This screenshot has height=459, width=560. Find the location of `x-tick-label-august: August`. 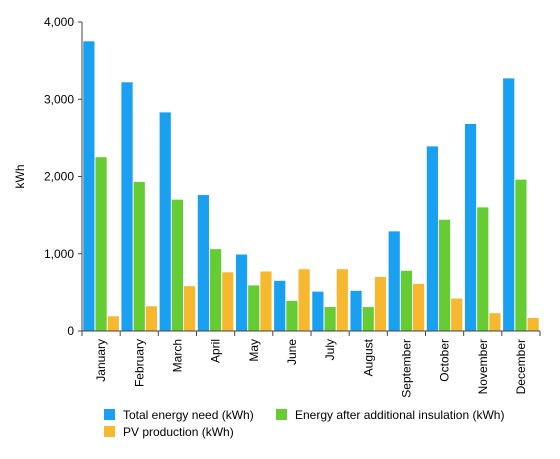

x-tick-label-august: August is located at coordinates (368, 357).